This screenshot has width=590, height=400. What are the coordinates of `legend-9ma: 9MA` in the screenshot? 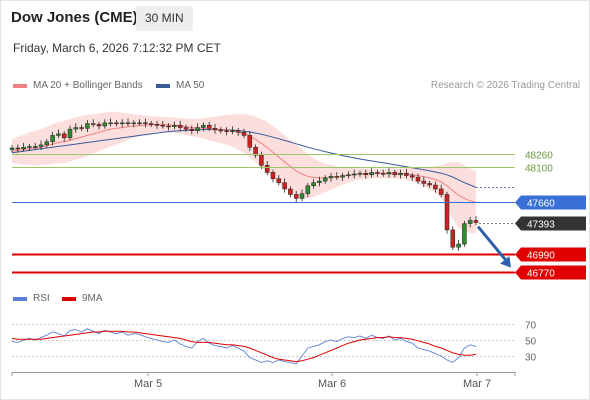 It's located at (82, 298).